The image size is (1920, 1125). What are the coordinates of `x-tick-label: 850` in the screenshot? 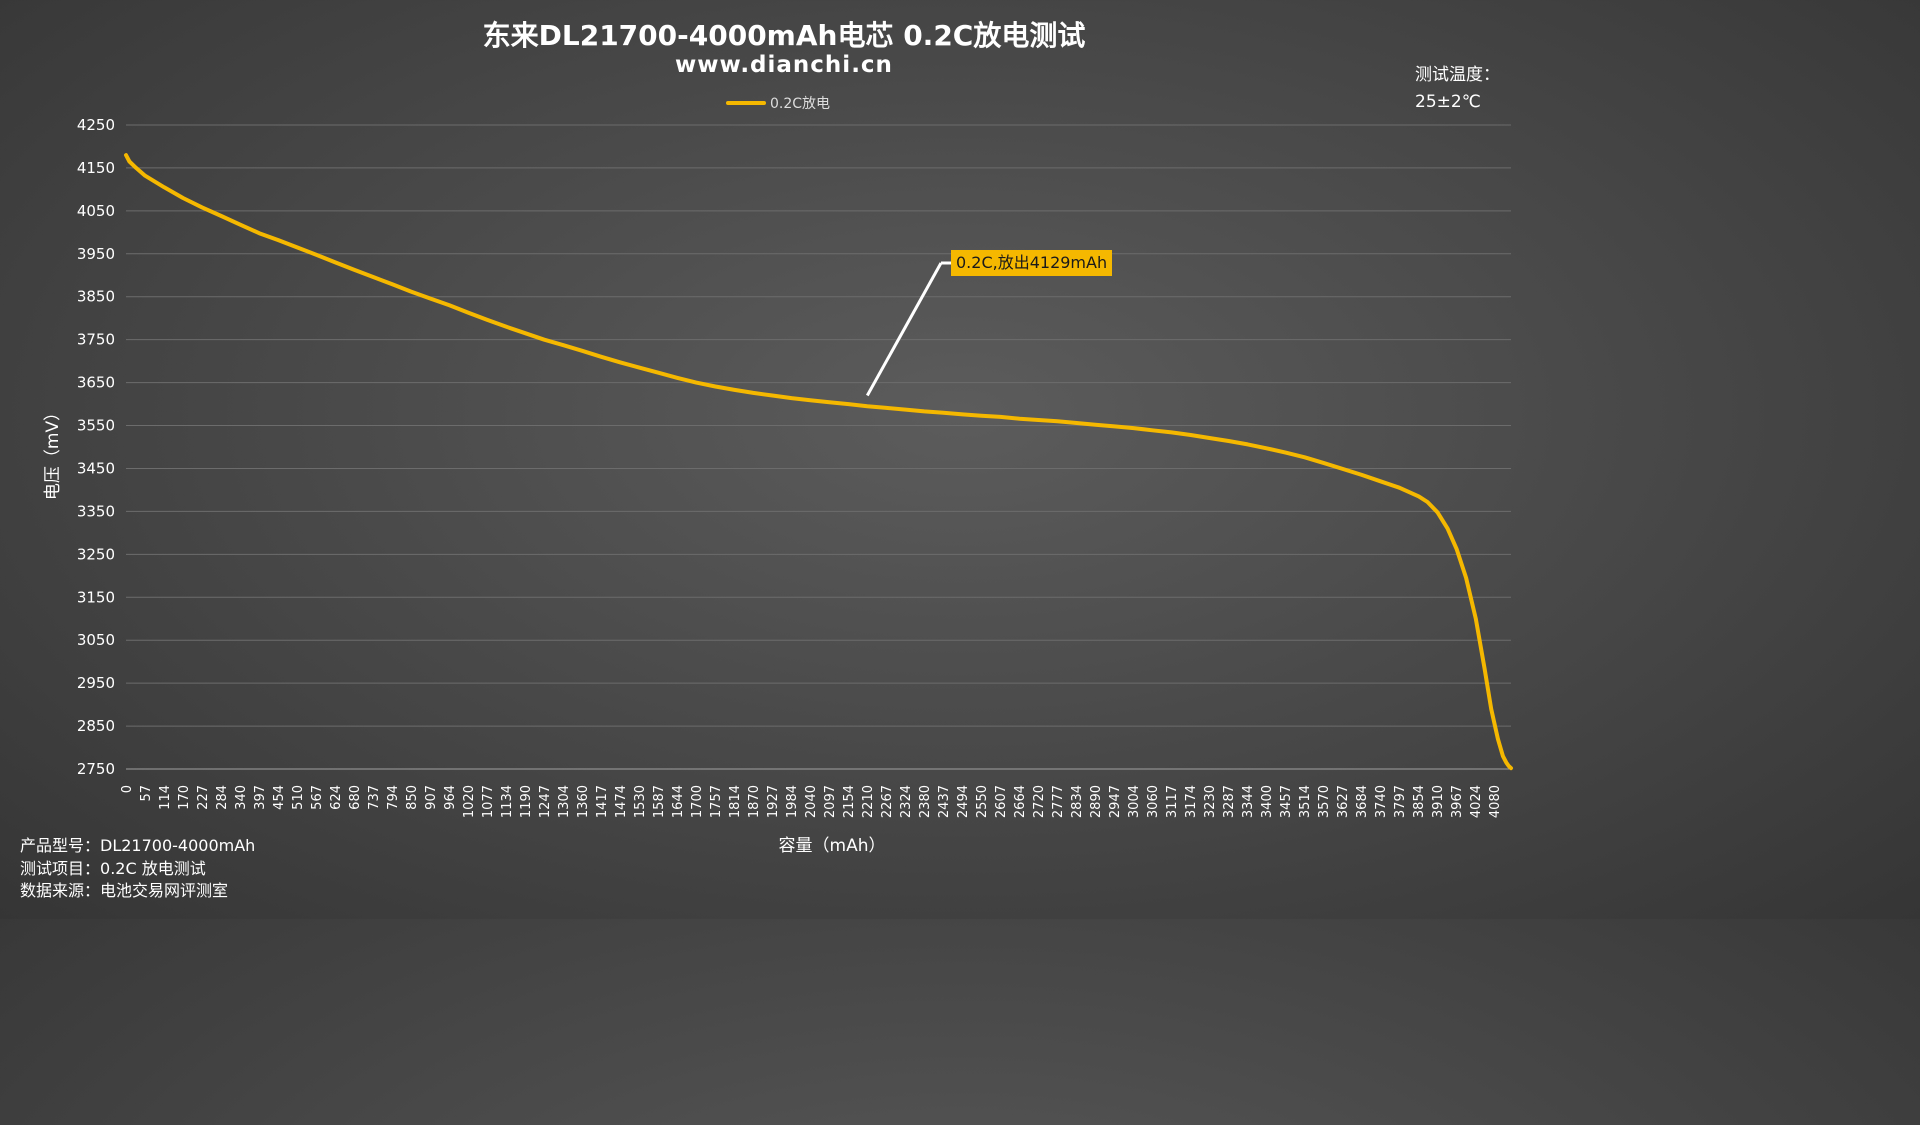 It's located at (412, 797).